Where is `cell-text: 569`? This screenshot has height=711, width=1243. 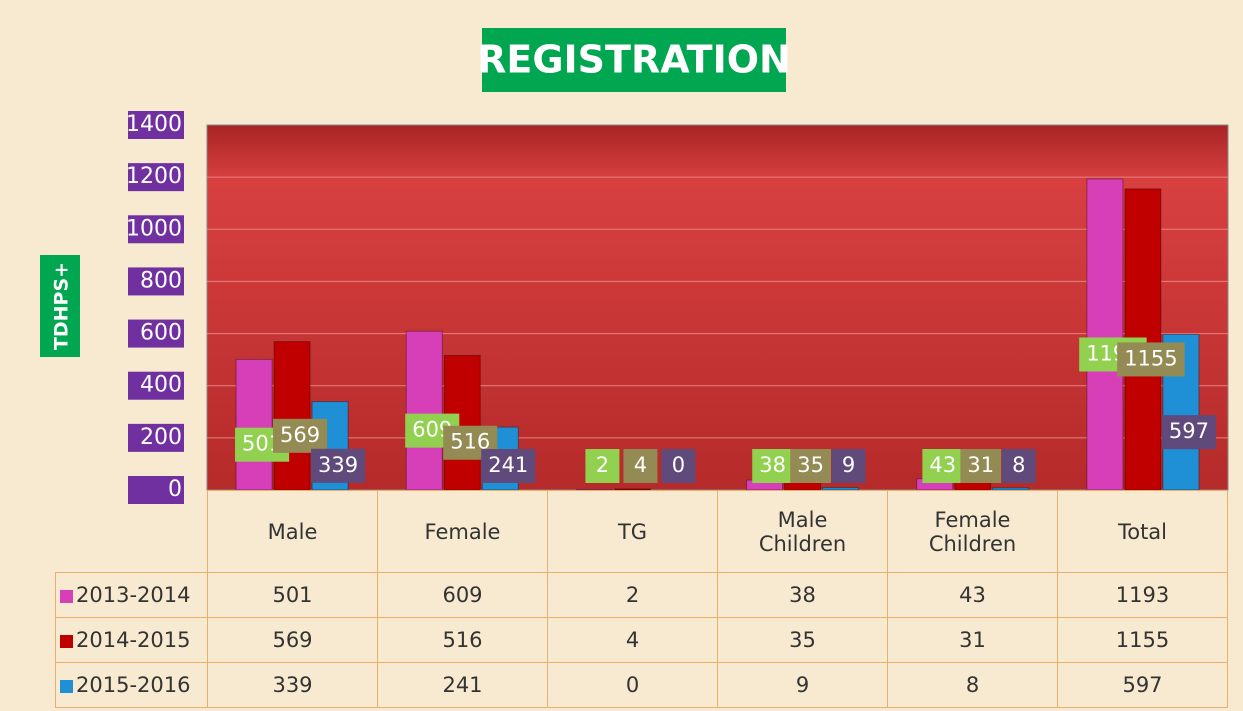 cell-text: 569 is located at coordinates (292, 640).